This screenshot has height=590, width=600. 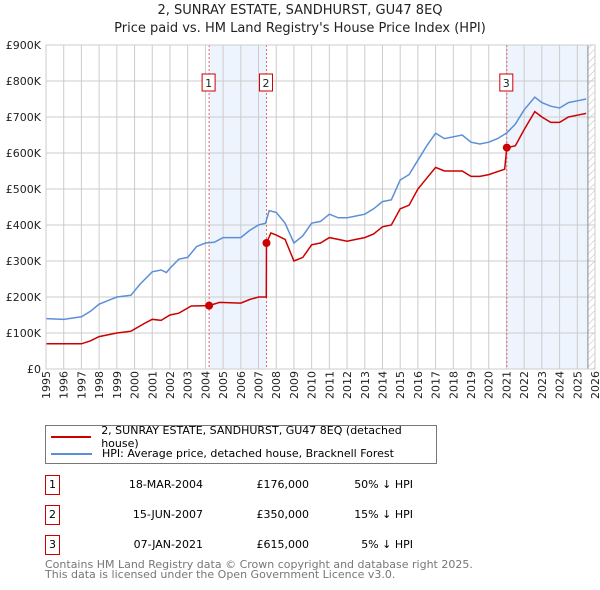 What do you see at coordinates (24, 81) in the screenshot?
I see `y-tick-label: £800K` at bounding box center [24, 81].